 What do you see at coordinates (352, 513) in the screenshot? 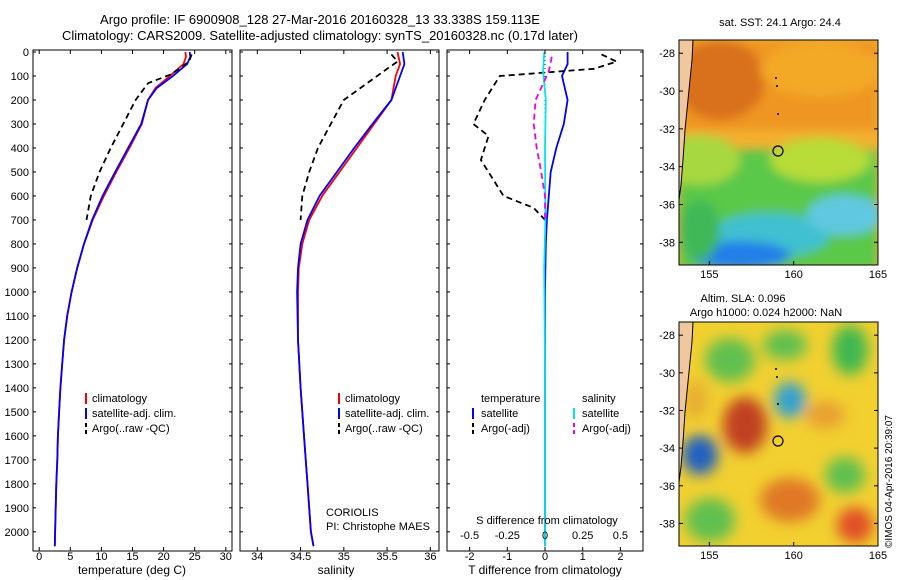
I see `data-centre-label: CORIOLIS` at bounding box center [352, 513].